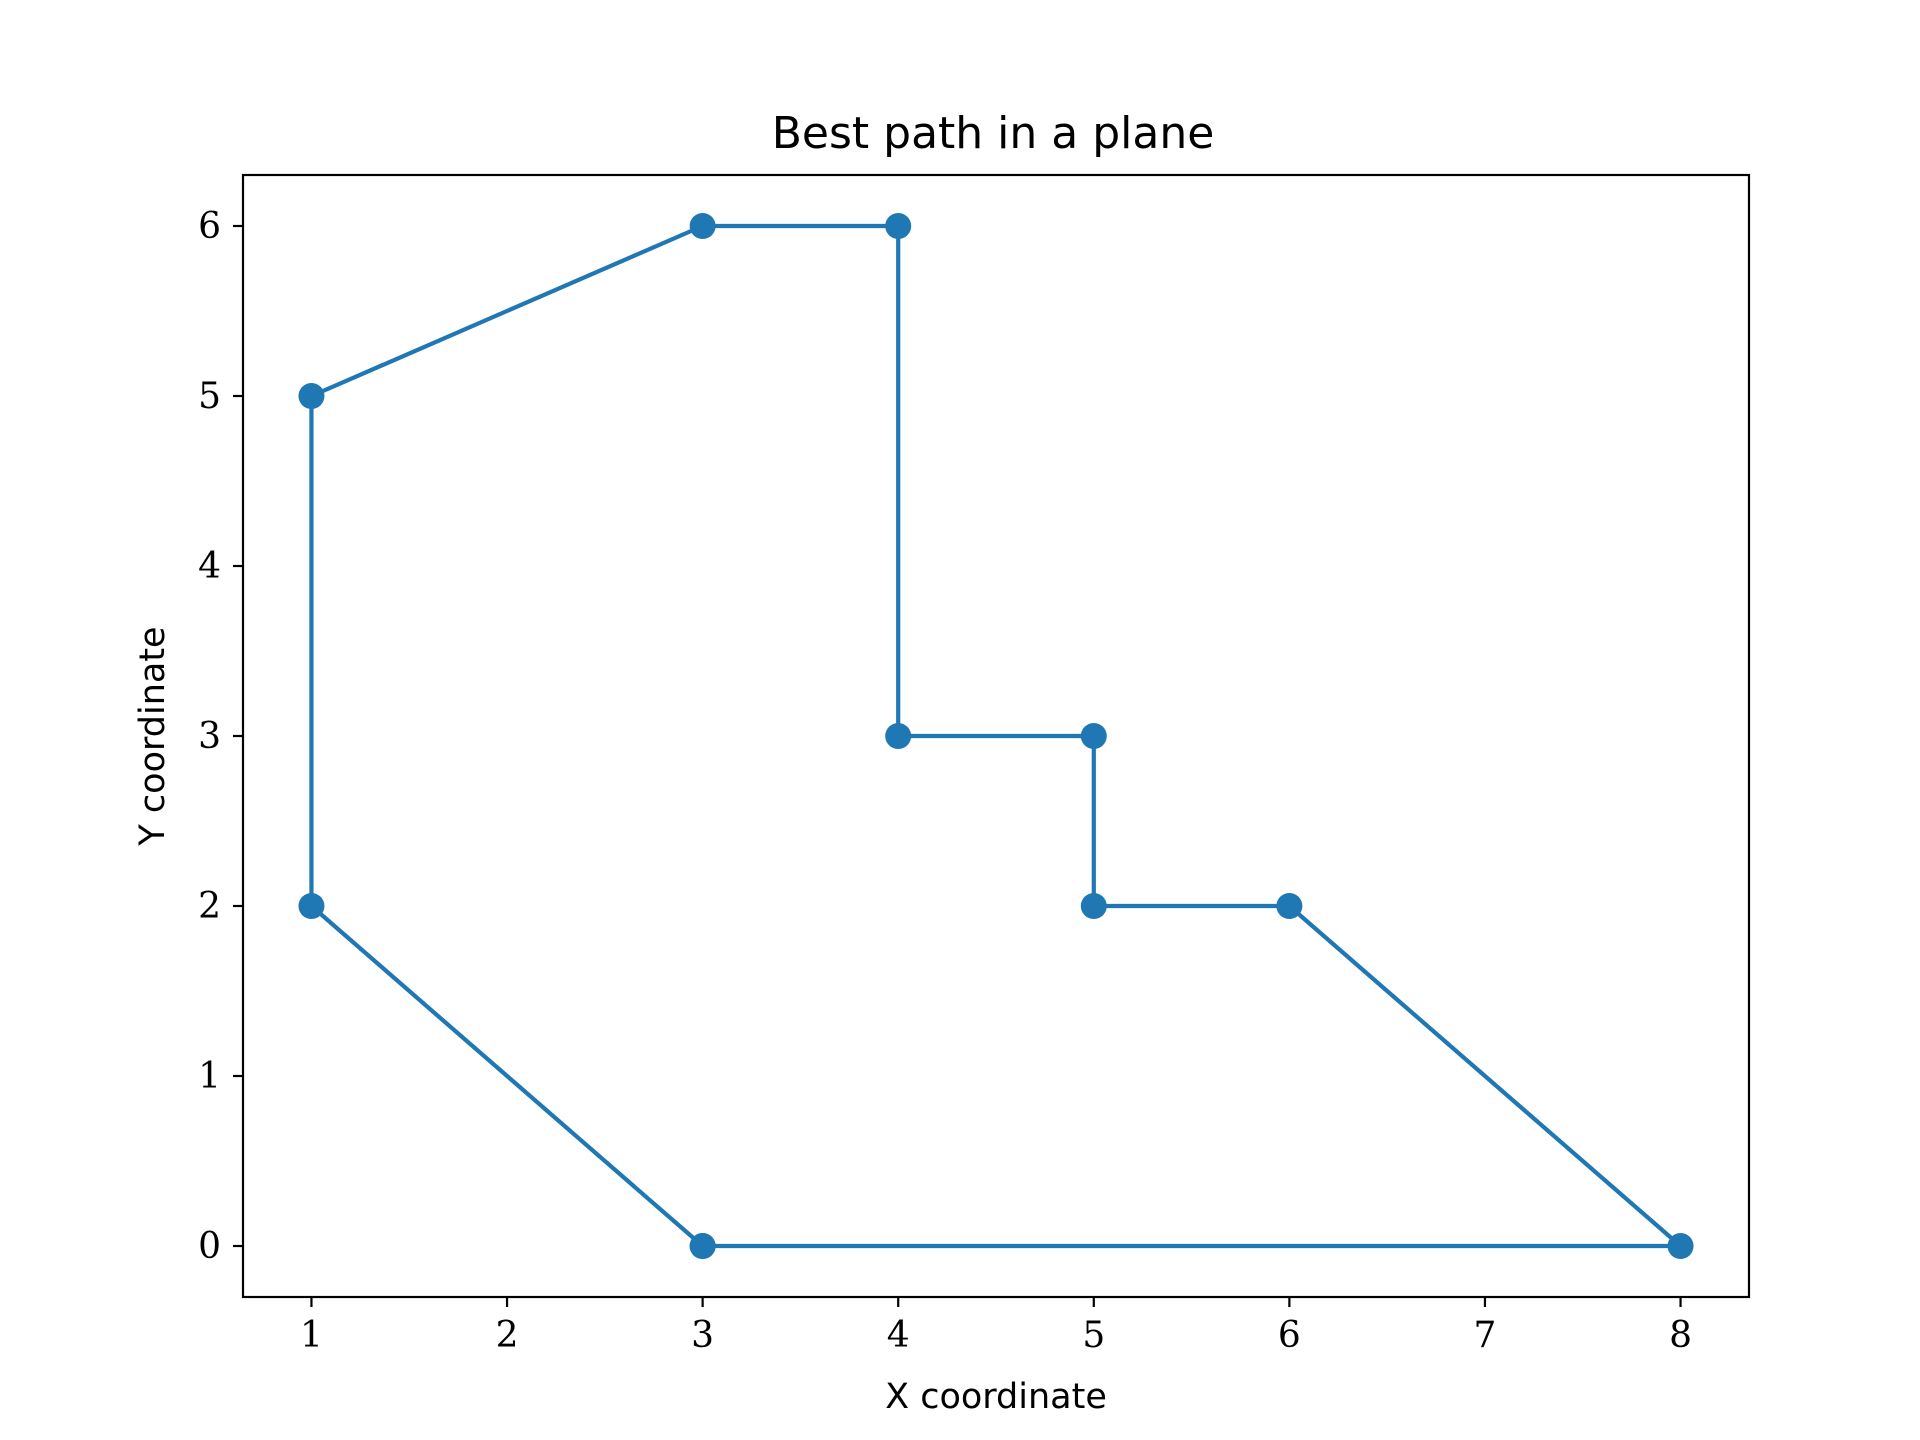 The height and width of the screenshot is (1440, 1920). What do you see at coordinates (209, 906) in the screenshot?
I see `y-tick-label: 2` at bounding box center [209, 906].